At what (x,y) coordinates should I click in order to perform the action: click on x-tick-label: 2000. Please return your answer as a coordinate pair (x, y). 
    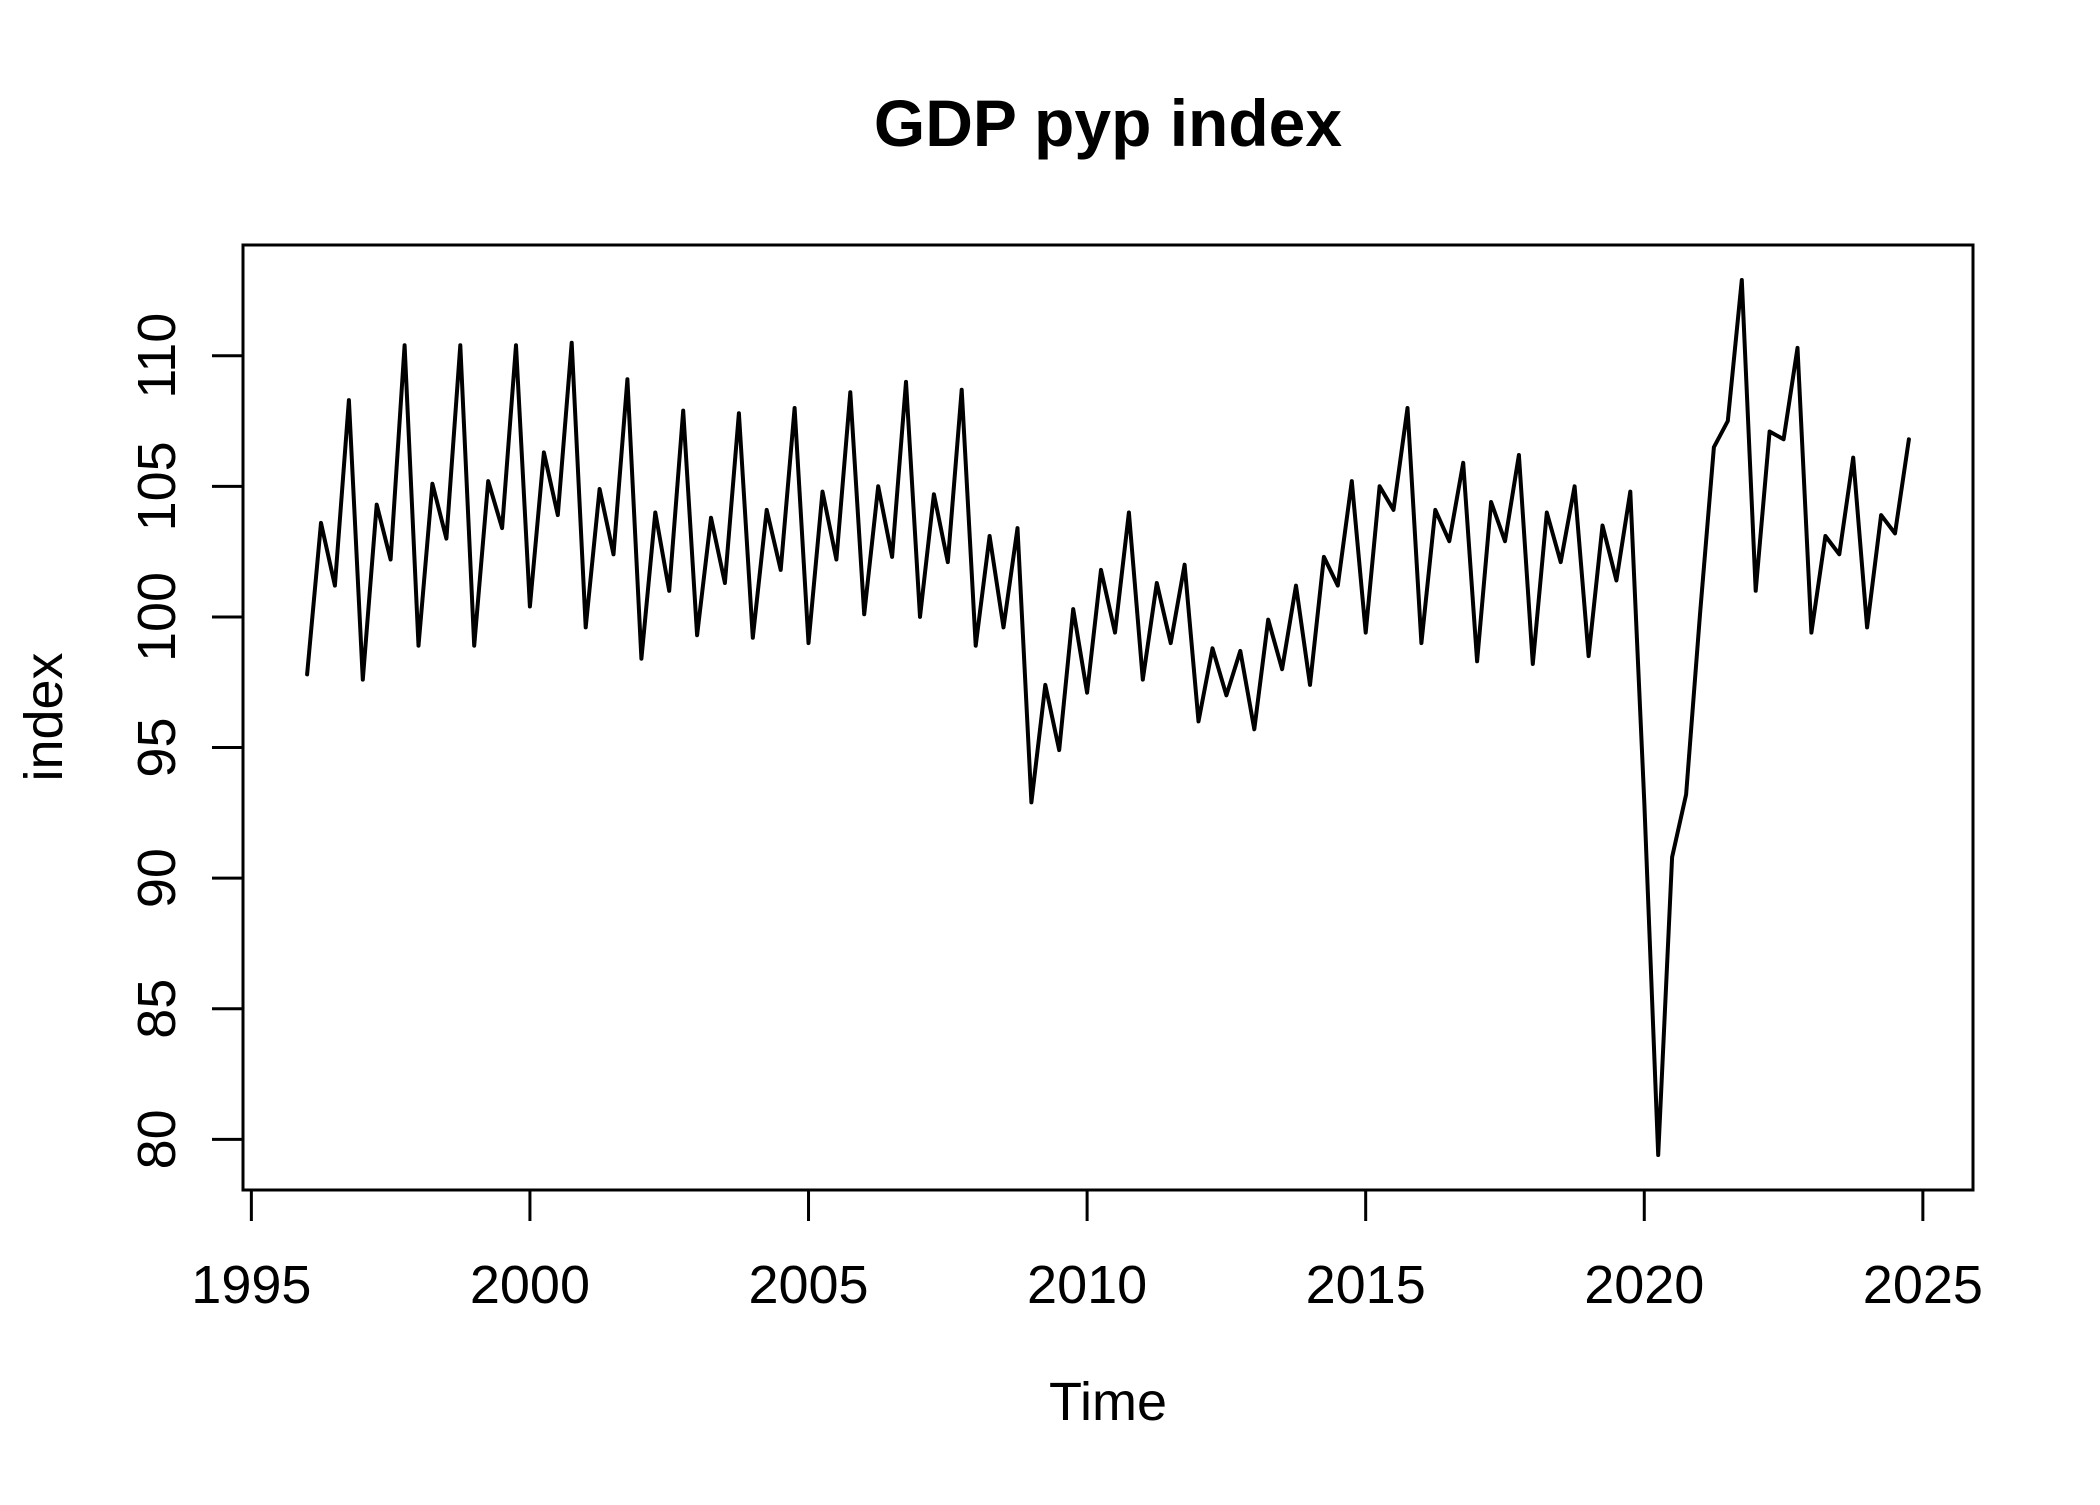
    Looking at the image, I should click on (530, 1285).